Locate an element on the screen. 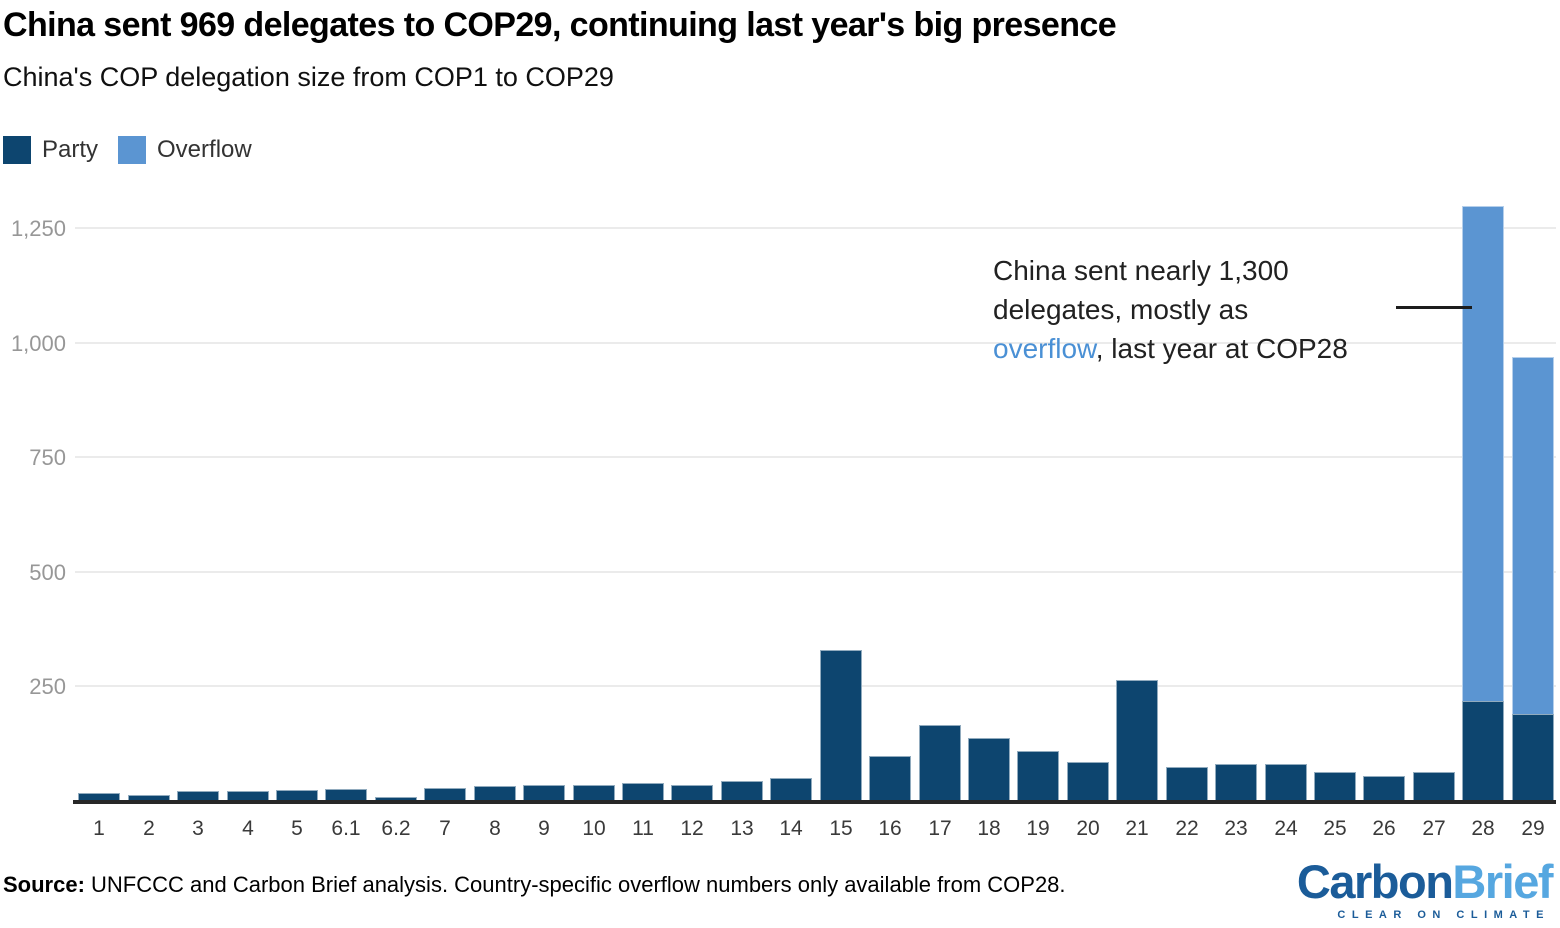  bar-cop18-party-segment is located at coordinates (989, 769).